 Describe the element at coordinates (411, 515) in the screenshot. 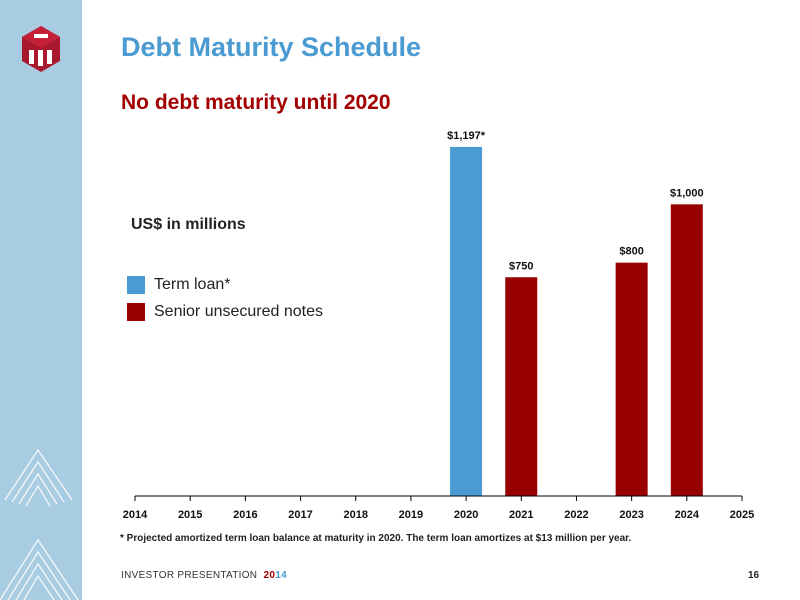

I see `x-tick-label-2019: 2019` at that location.